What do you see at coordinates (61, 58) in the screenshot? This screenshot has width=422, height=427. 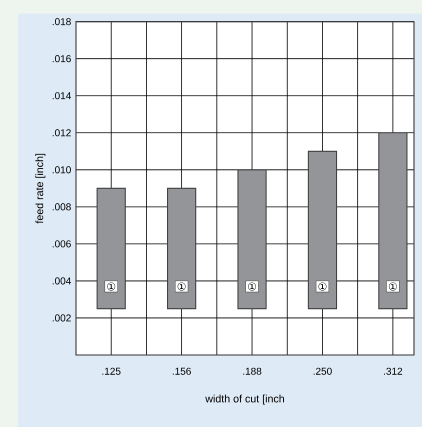 I see `y-tick-label: .016` at bounding box center [61, 58].